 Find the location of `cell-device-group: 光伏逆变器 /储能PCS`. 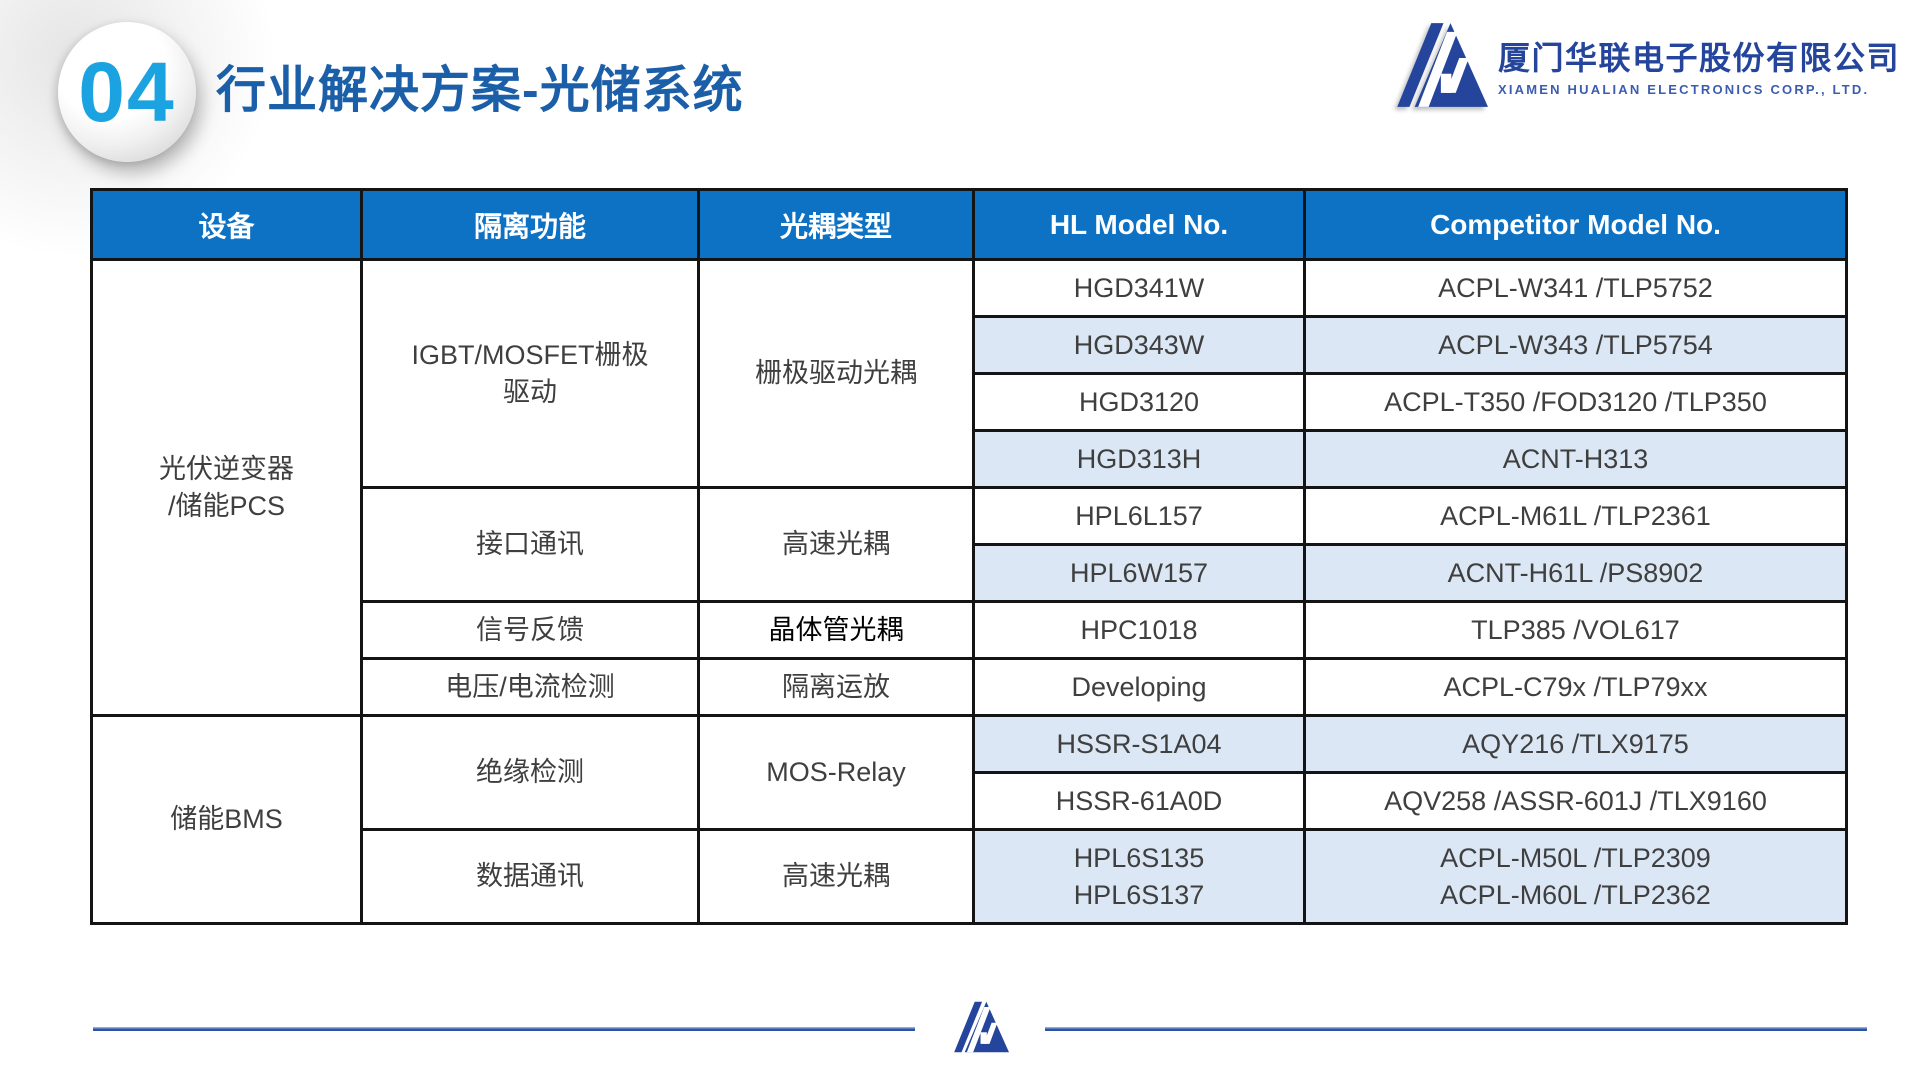

cell-device-group: 光伏逆变器 /储能PCS is located at coordinates (226, 487).